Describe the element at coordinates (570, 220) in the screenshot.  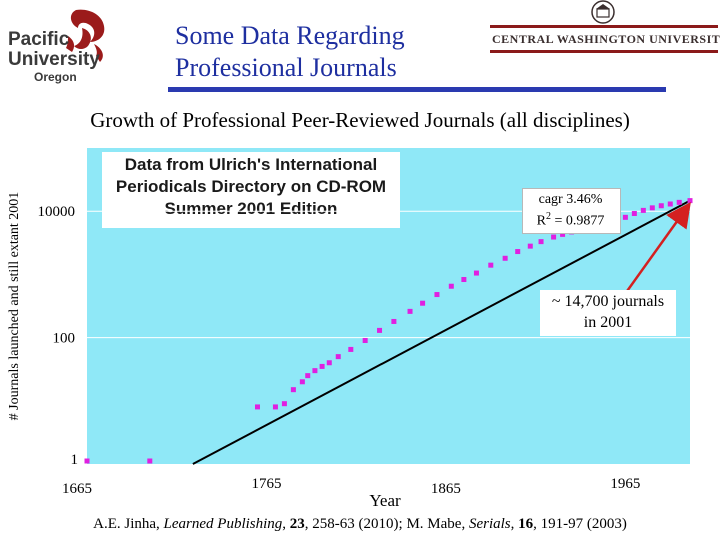
I see `fit-r2-label: R2 = 0.9877` at that location.